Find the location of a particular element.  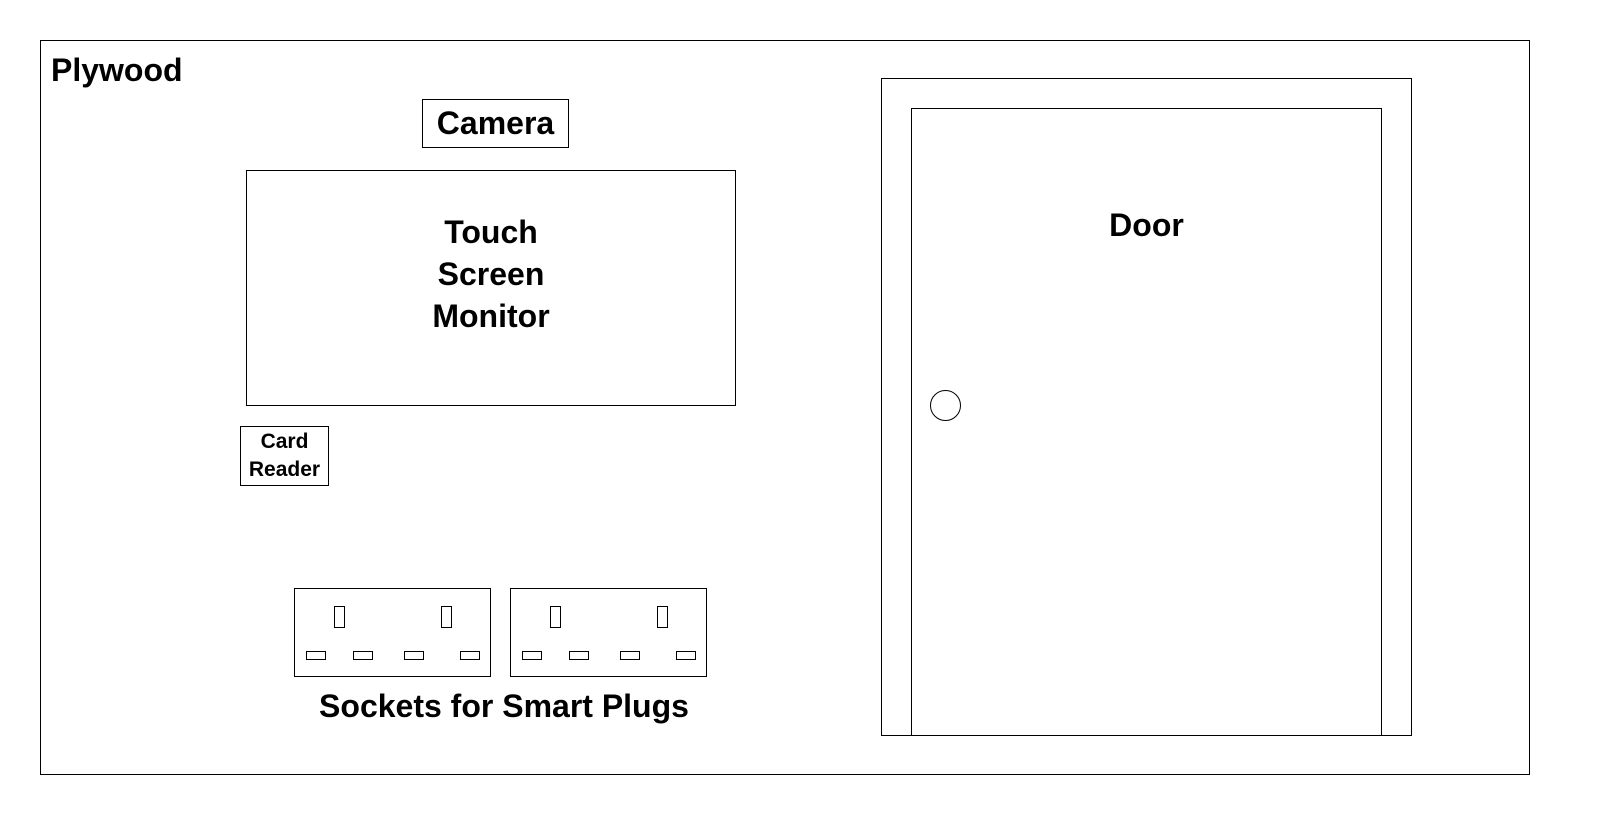

touch-screen-monitor-label: Touch Screen Monitor is located at coordinates (491, 274).